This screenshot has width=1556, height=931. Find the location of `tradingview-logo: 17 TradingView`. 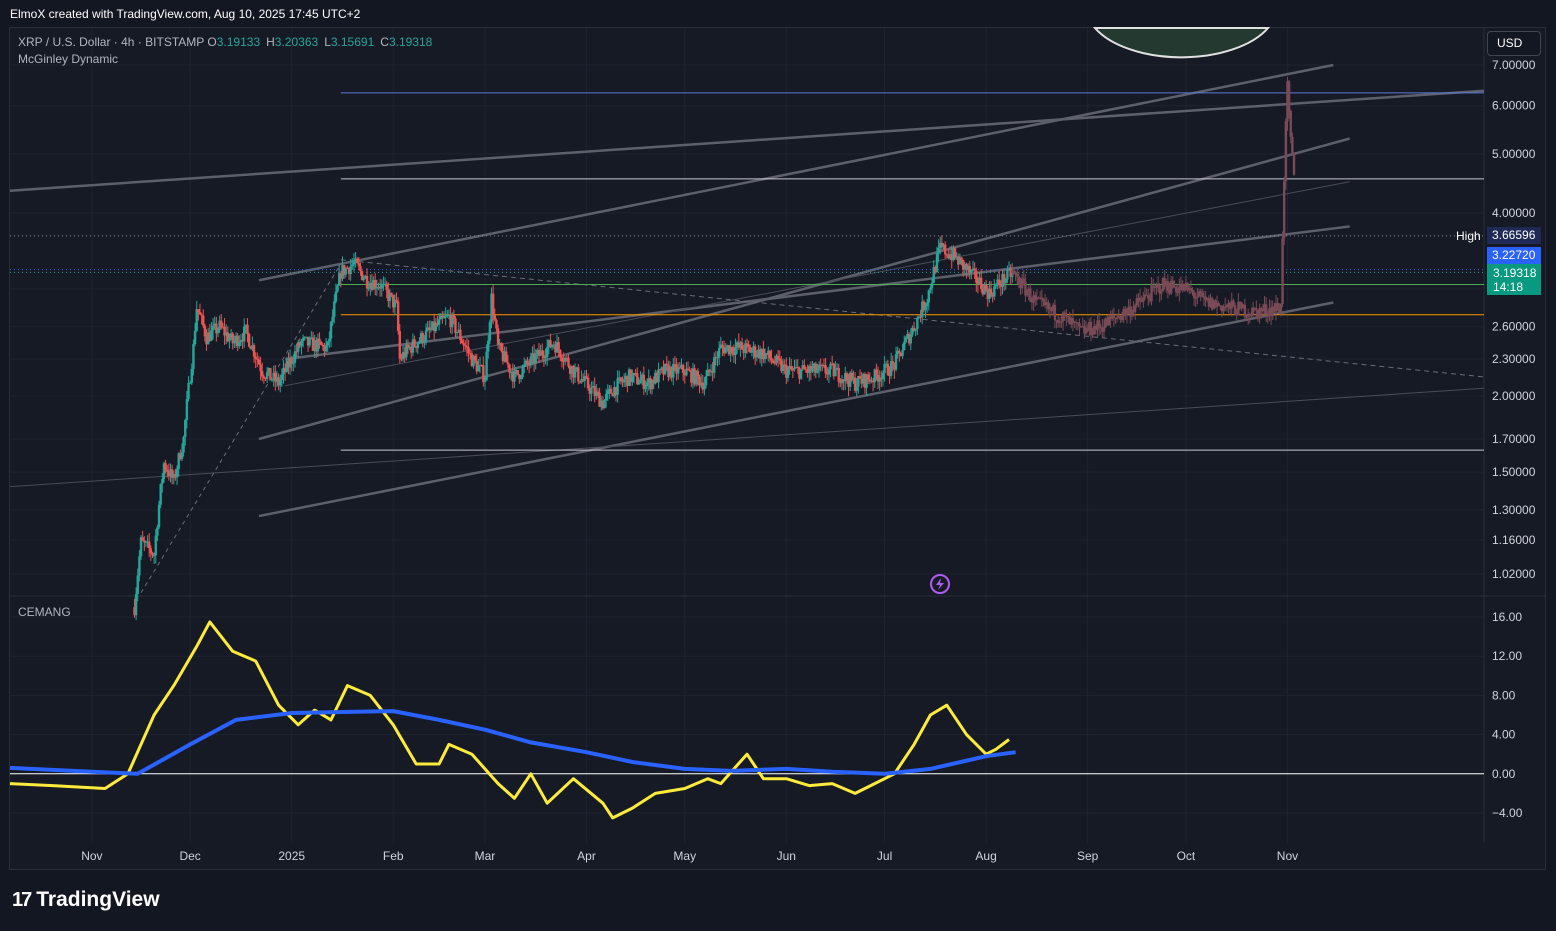

tradingview-logo: 17 TradingView is located at coordinates (86, 900).